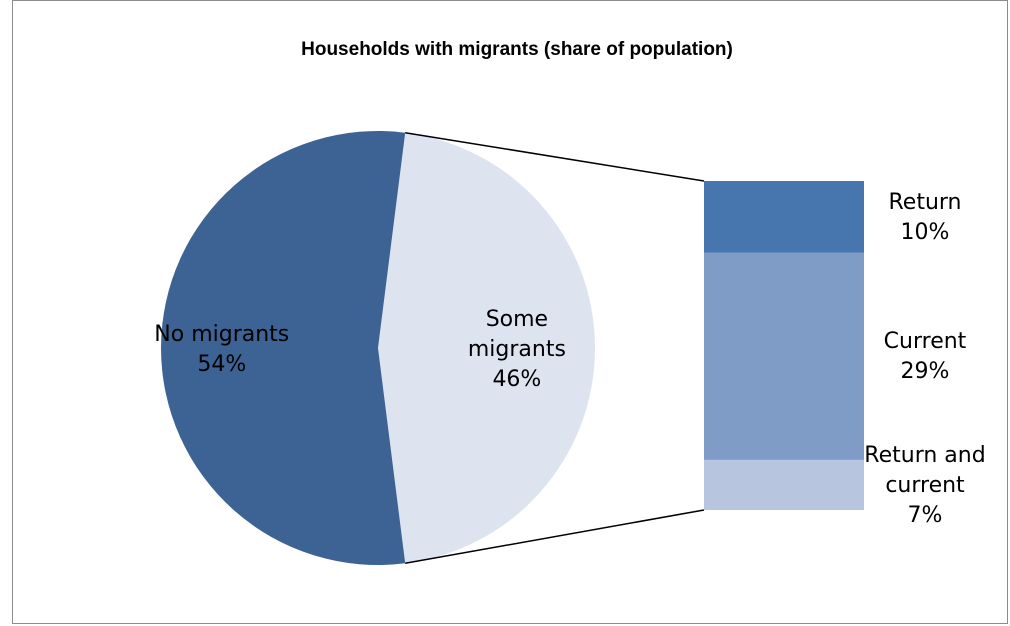 This screenshot has height=626, width=1010. Describe the element at coordinates (925, 485) in the screenshot. I see `bar-label-return-and-current-line-2: current` at that location.